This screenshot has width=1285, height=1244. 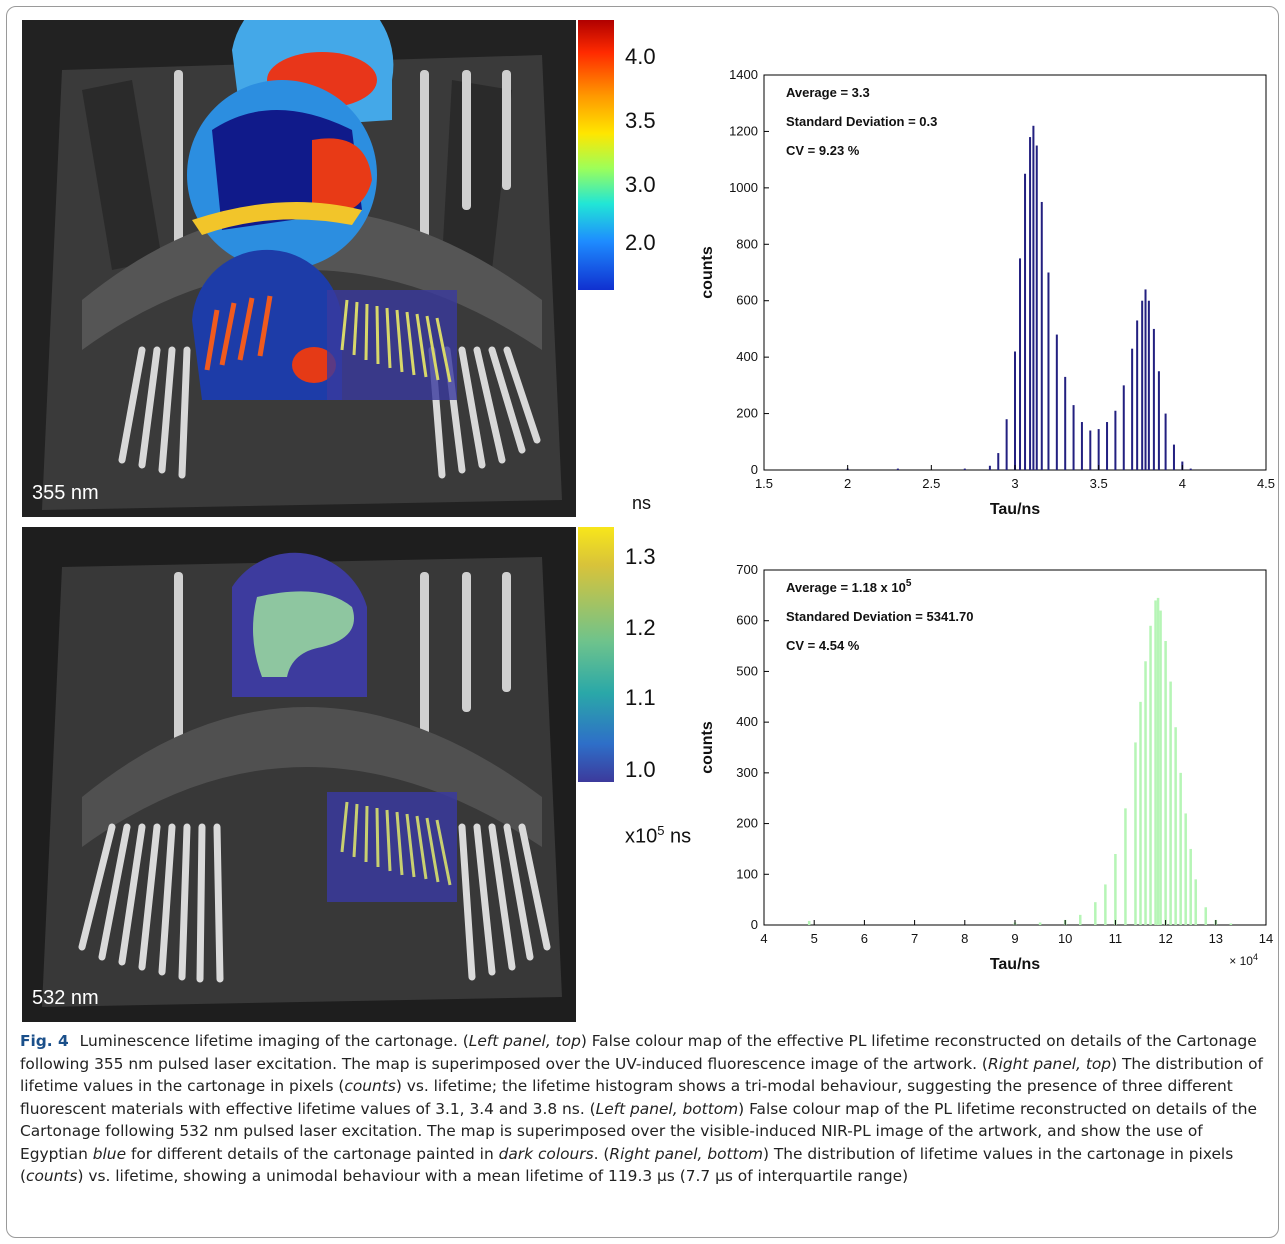 What do you see at coordinates (847, 483) in the screenshot?
I see `x-tick-label: 2` at bounding box center [847, 483].